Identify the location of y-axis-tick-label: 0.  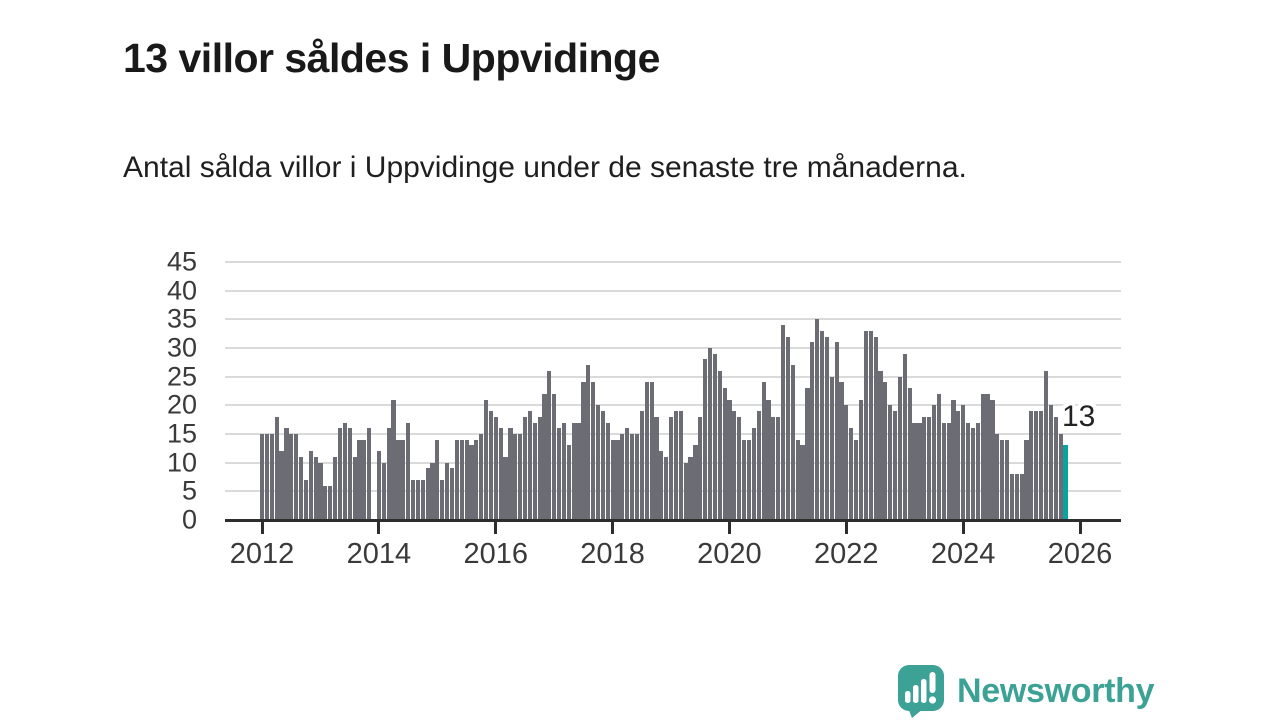
(189, 519).